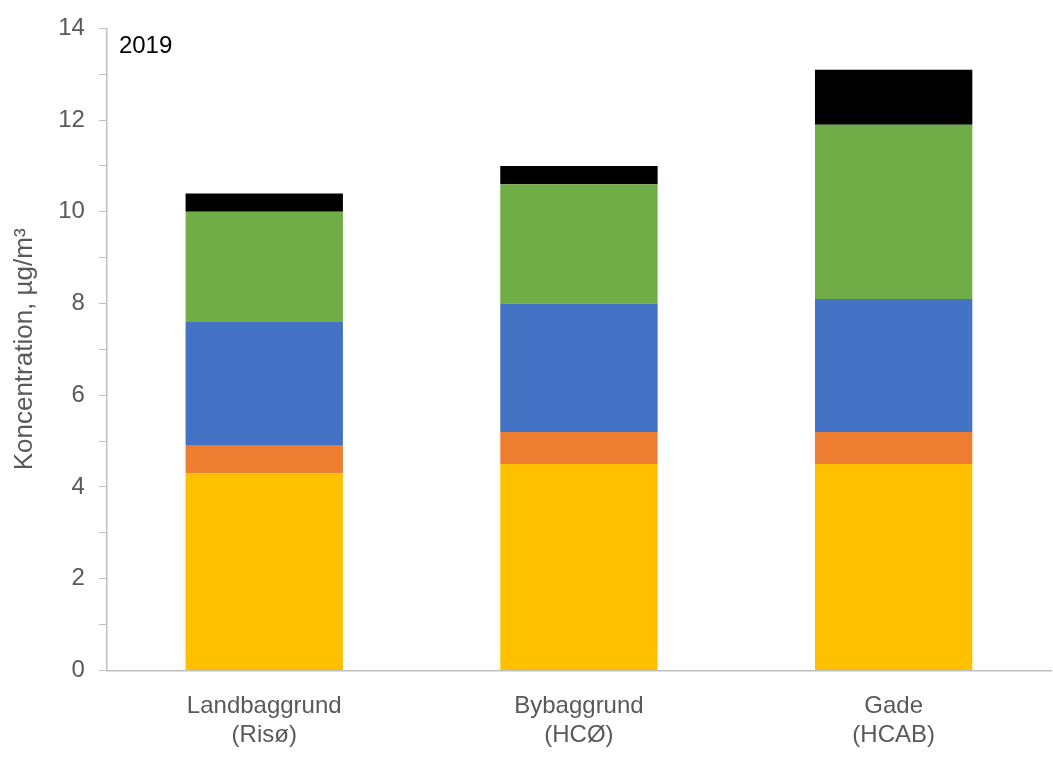 The width and height of the screenshot is (1053, 772). I want to click on y-tick-label: 12, so click(71, 118).